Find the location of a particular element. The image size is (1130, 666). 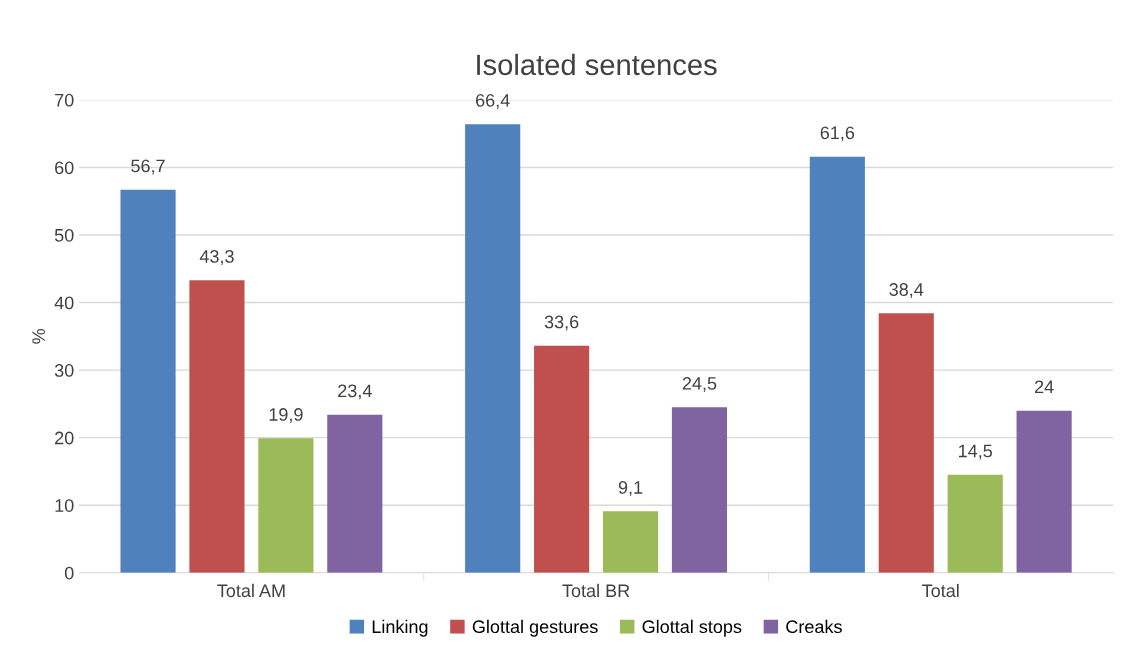

data-label: 66,4 is located at coordinates (493, 101).